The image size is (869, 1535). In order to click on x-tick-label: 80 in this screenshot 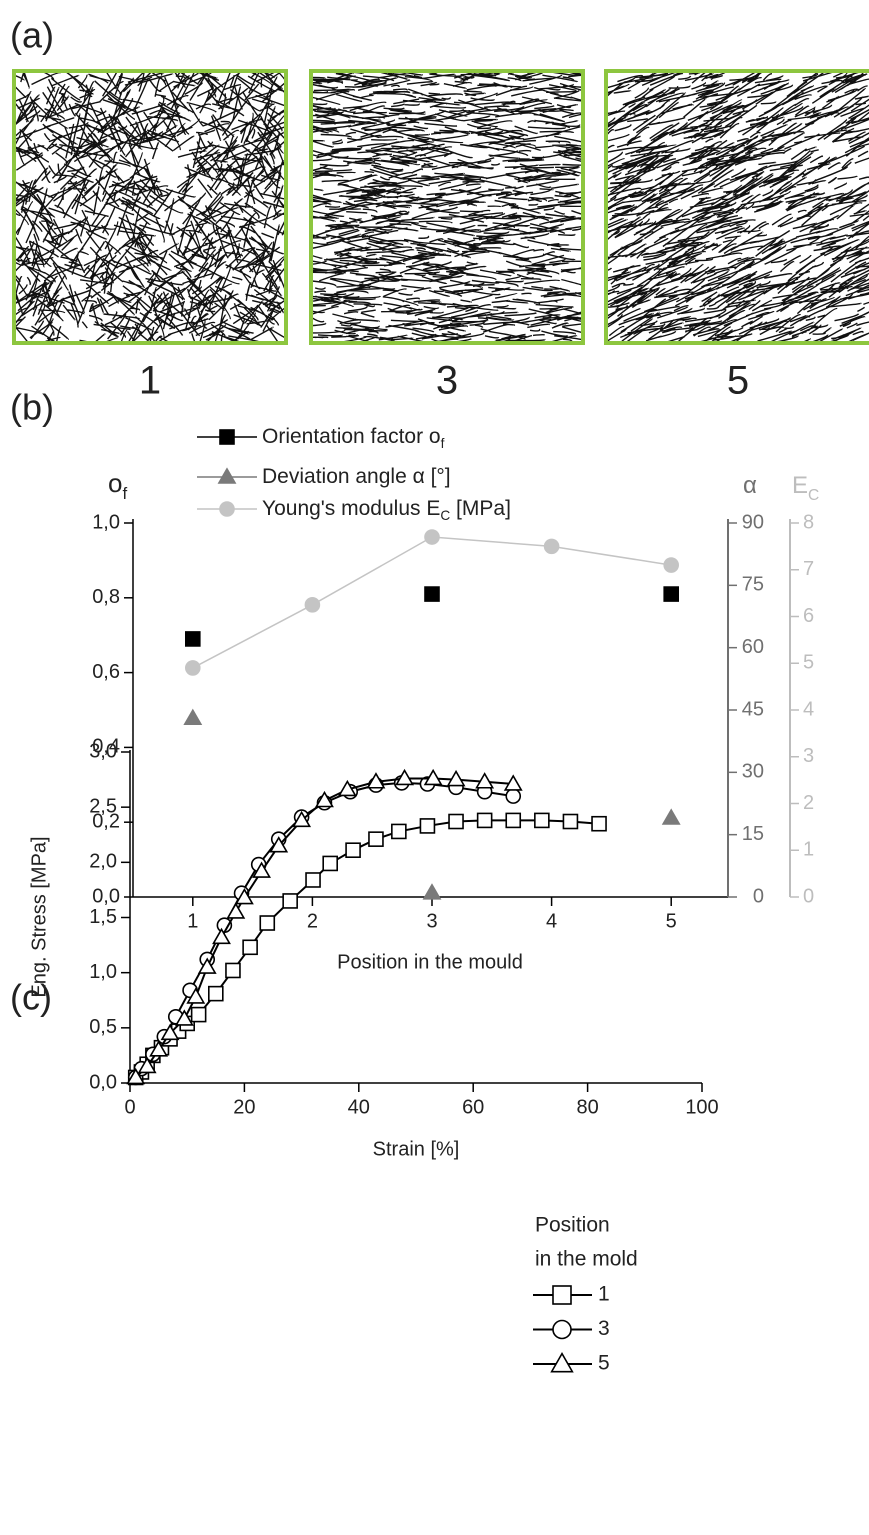, I will do `click(587, 1107)`.